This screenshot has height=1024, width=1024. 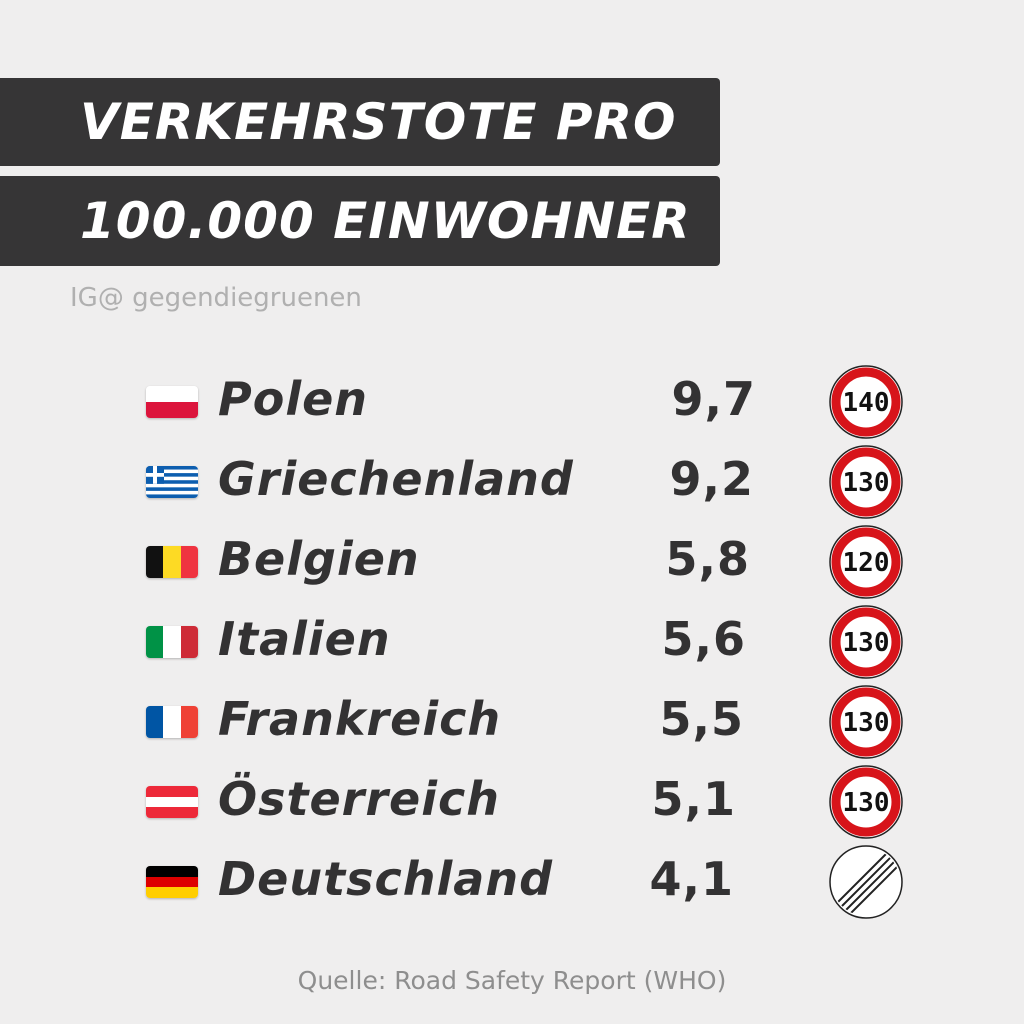 What do you see at coordinates (360, 719) in the screenshot?
I see `country-name: Frankreich` at bounding box center [360, 719].